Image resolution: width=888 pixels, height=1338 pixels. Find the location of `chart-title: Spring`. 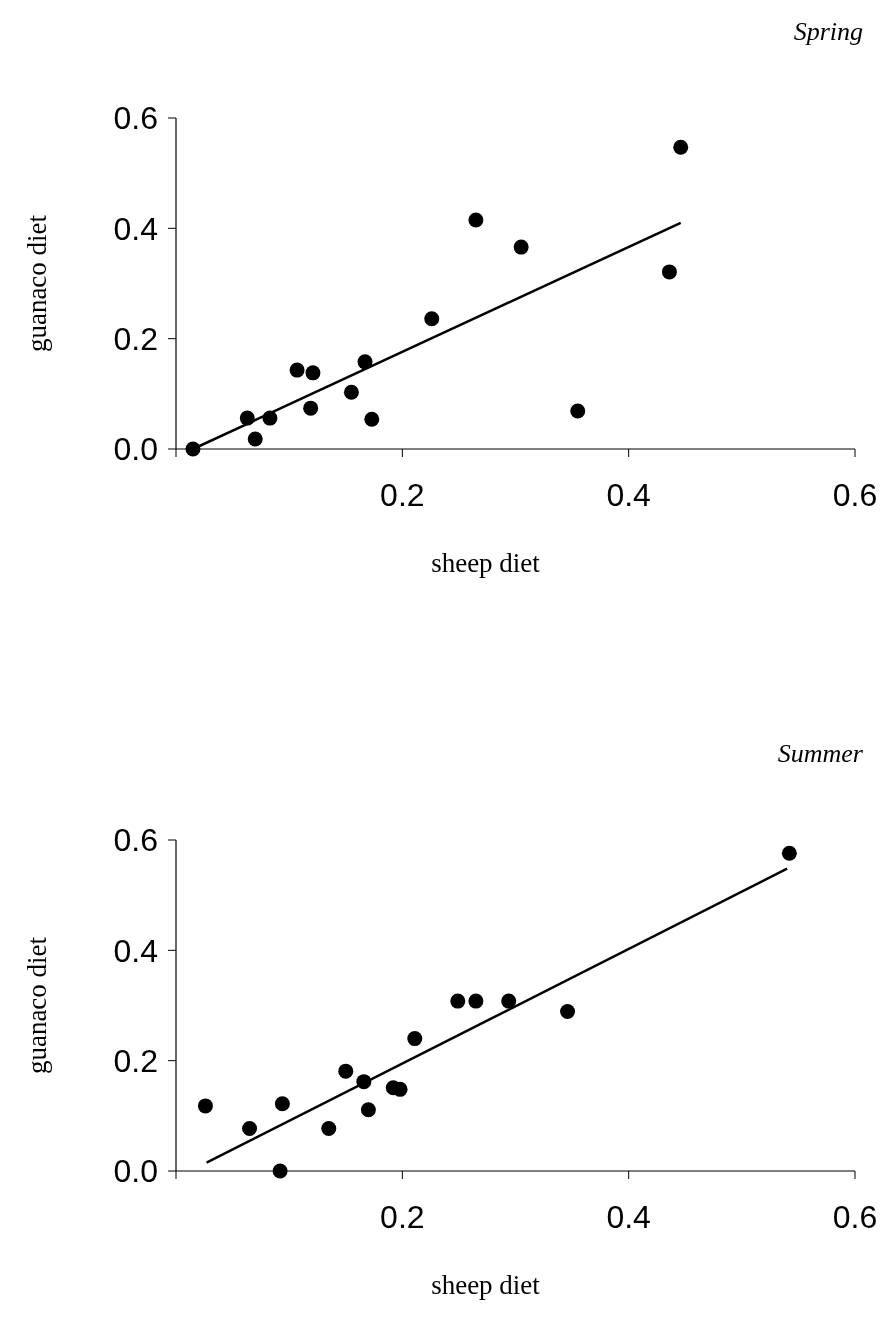

chart-title: Spring is located at coordinates (828, 31).